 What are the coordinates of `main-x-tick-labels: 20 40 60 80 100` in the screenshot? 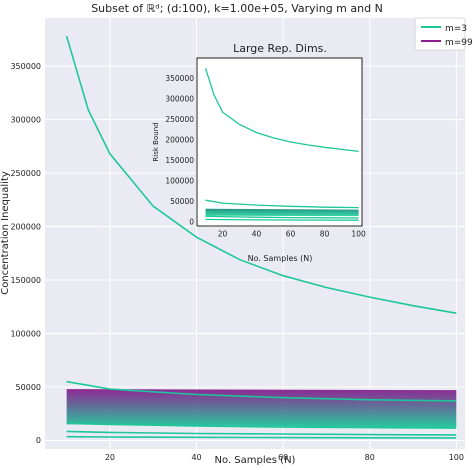 It's located at (284, 457).